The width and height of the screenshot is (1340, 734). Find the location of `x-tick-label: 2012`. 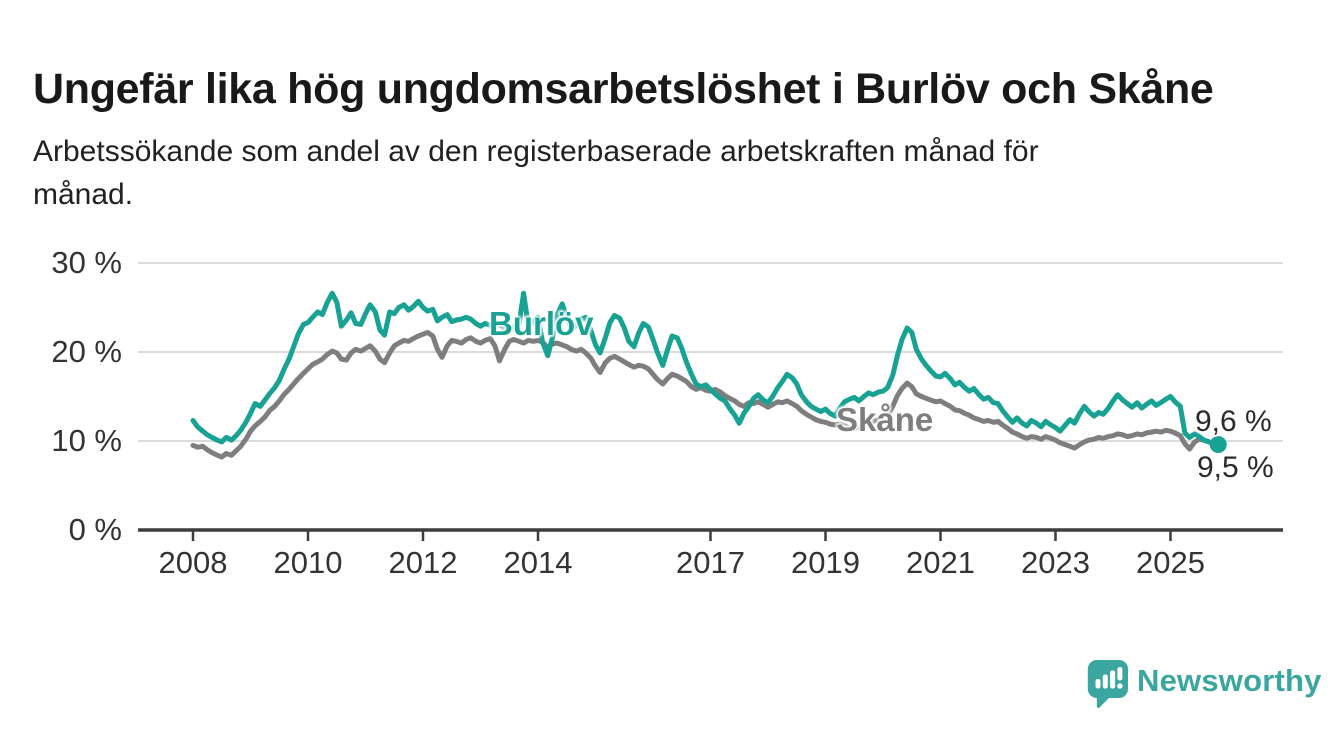

x-tick-label: 2012 is located at coordinates (423, 562).